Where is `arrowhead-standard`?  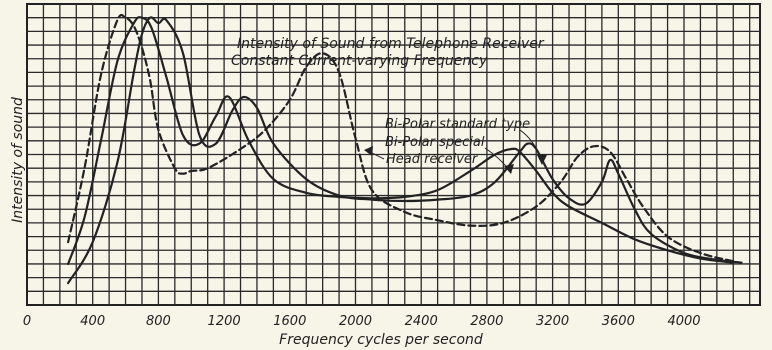
arrowhead-standard is located at coordinates (542, 160).